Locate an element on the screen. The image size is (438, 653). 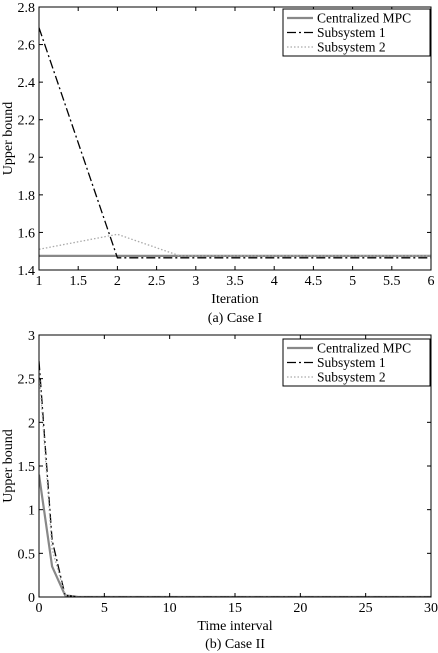
chart2-legend-label-2: Subsystem 1 is located at coordinates (351, 362).